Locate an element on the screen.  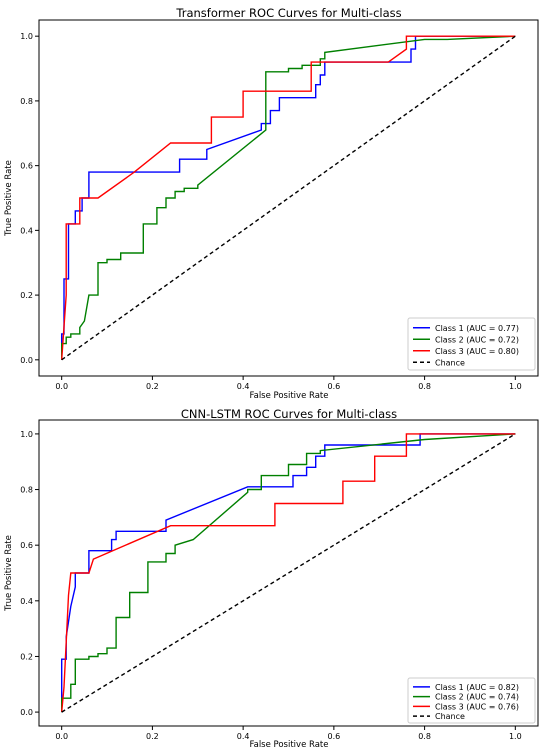
legend-label: Class 3 (AUC = 0.76) is located at coordinates (477, 706).